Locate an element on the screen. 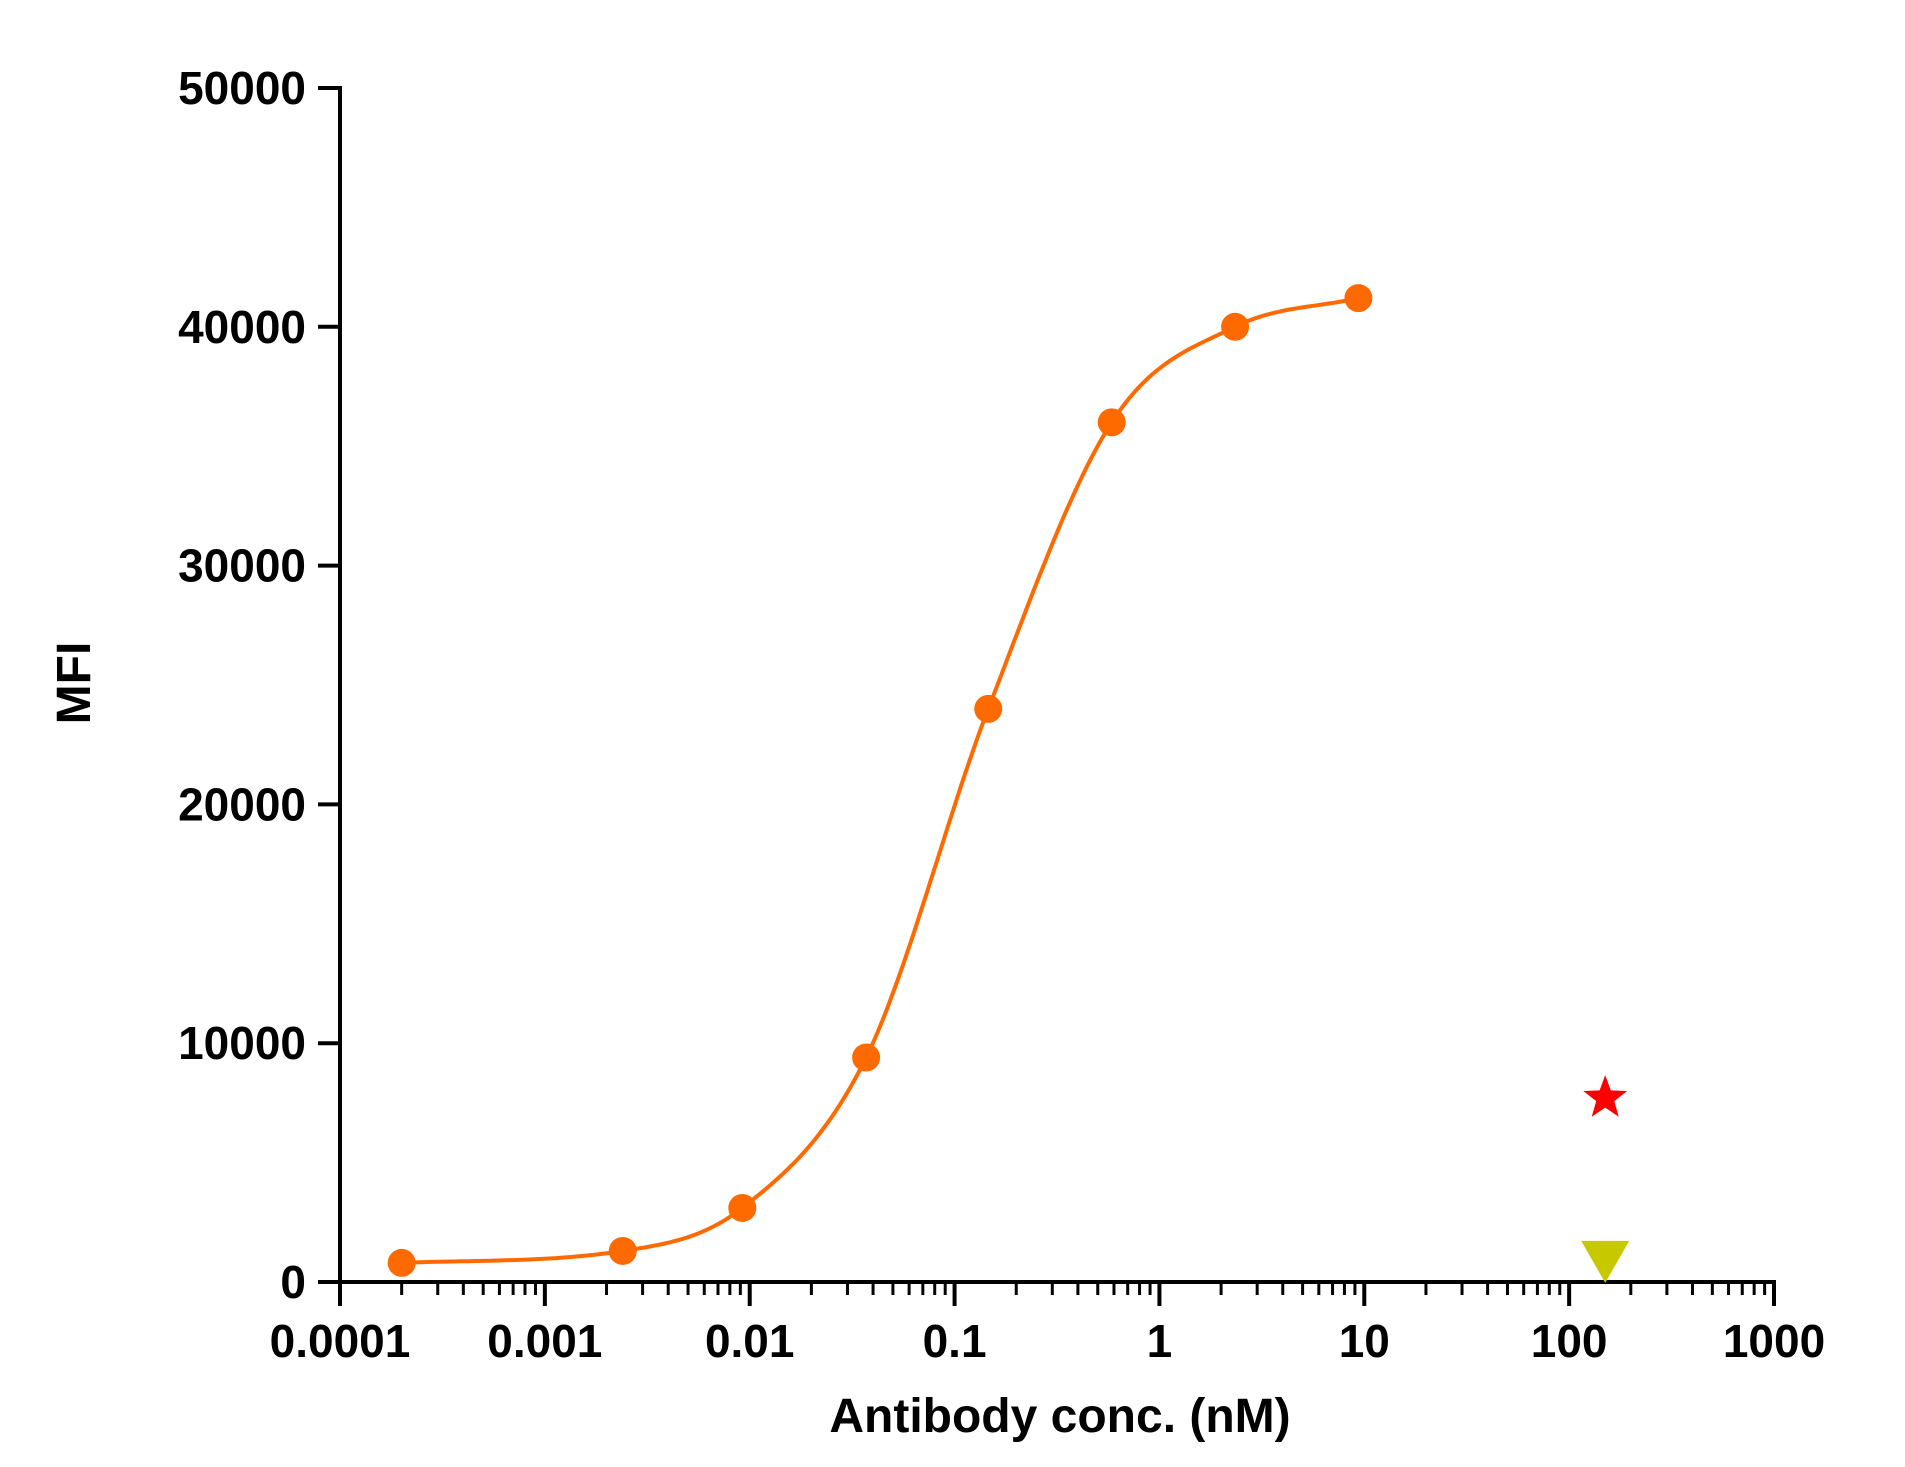 The width and height of the screenshot is (1905, 1467). y-tick-label: 10000 is located at coordinates (242, 1043).